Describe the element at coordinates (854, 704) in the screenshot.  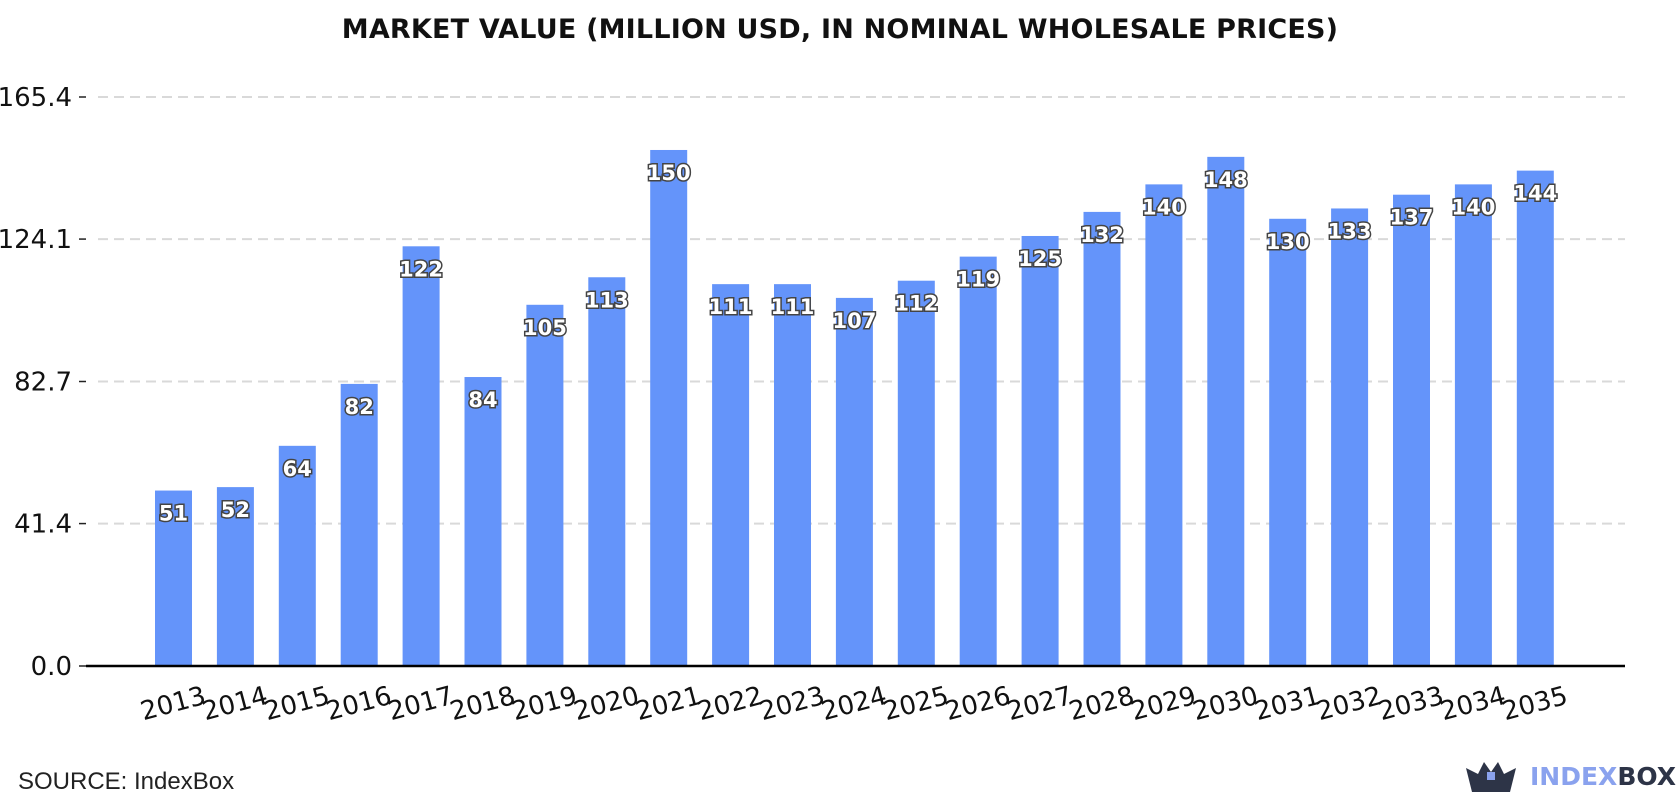
I see `x-tick-label: 2024` at that location.